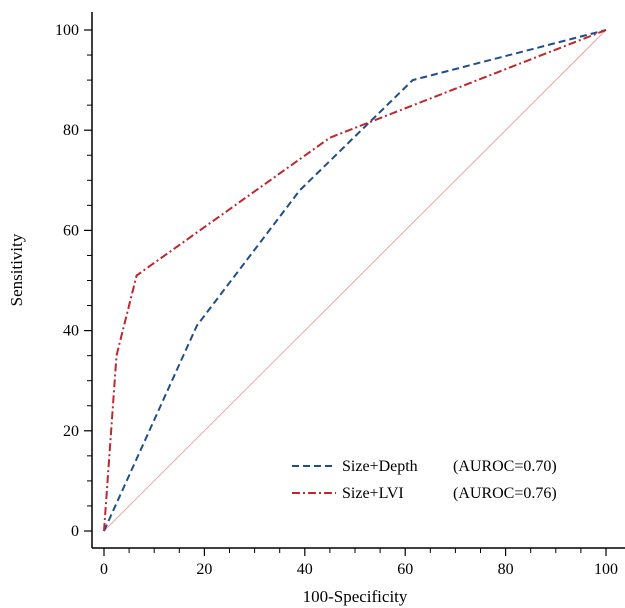 The height and width of the screenshot is (608, 625). Describe the element at coordinates (355, 596) in the screenshot. I see `x-axis-title: 100-Specificity` at that location.